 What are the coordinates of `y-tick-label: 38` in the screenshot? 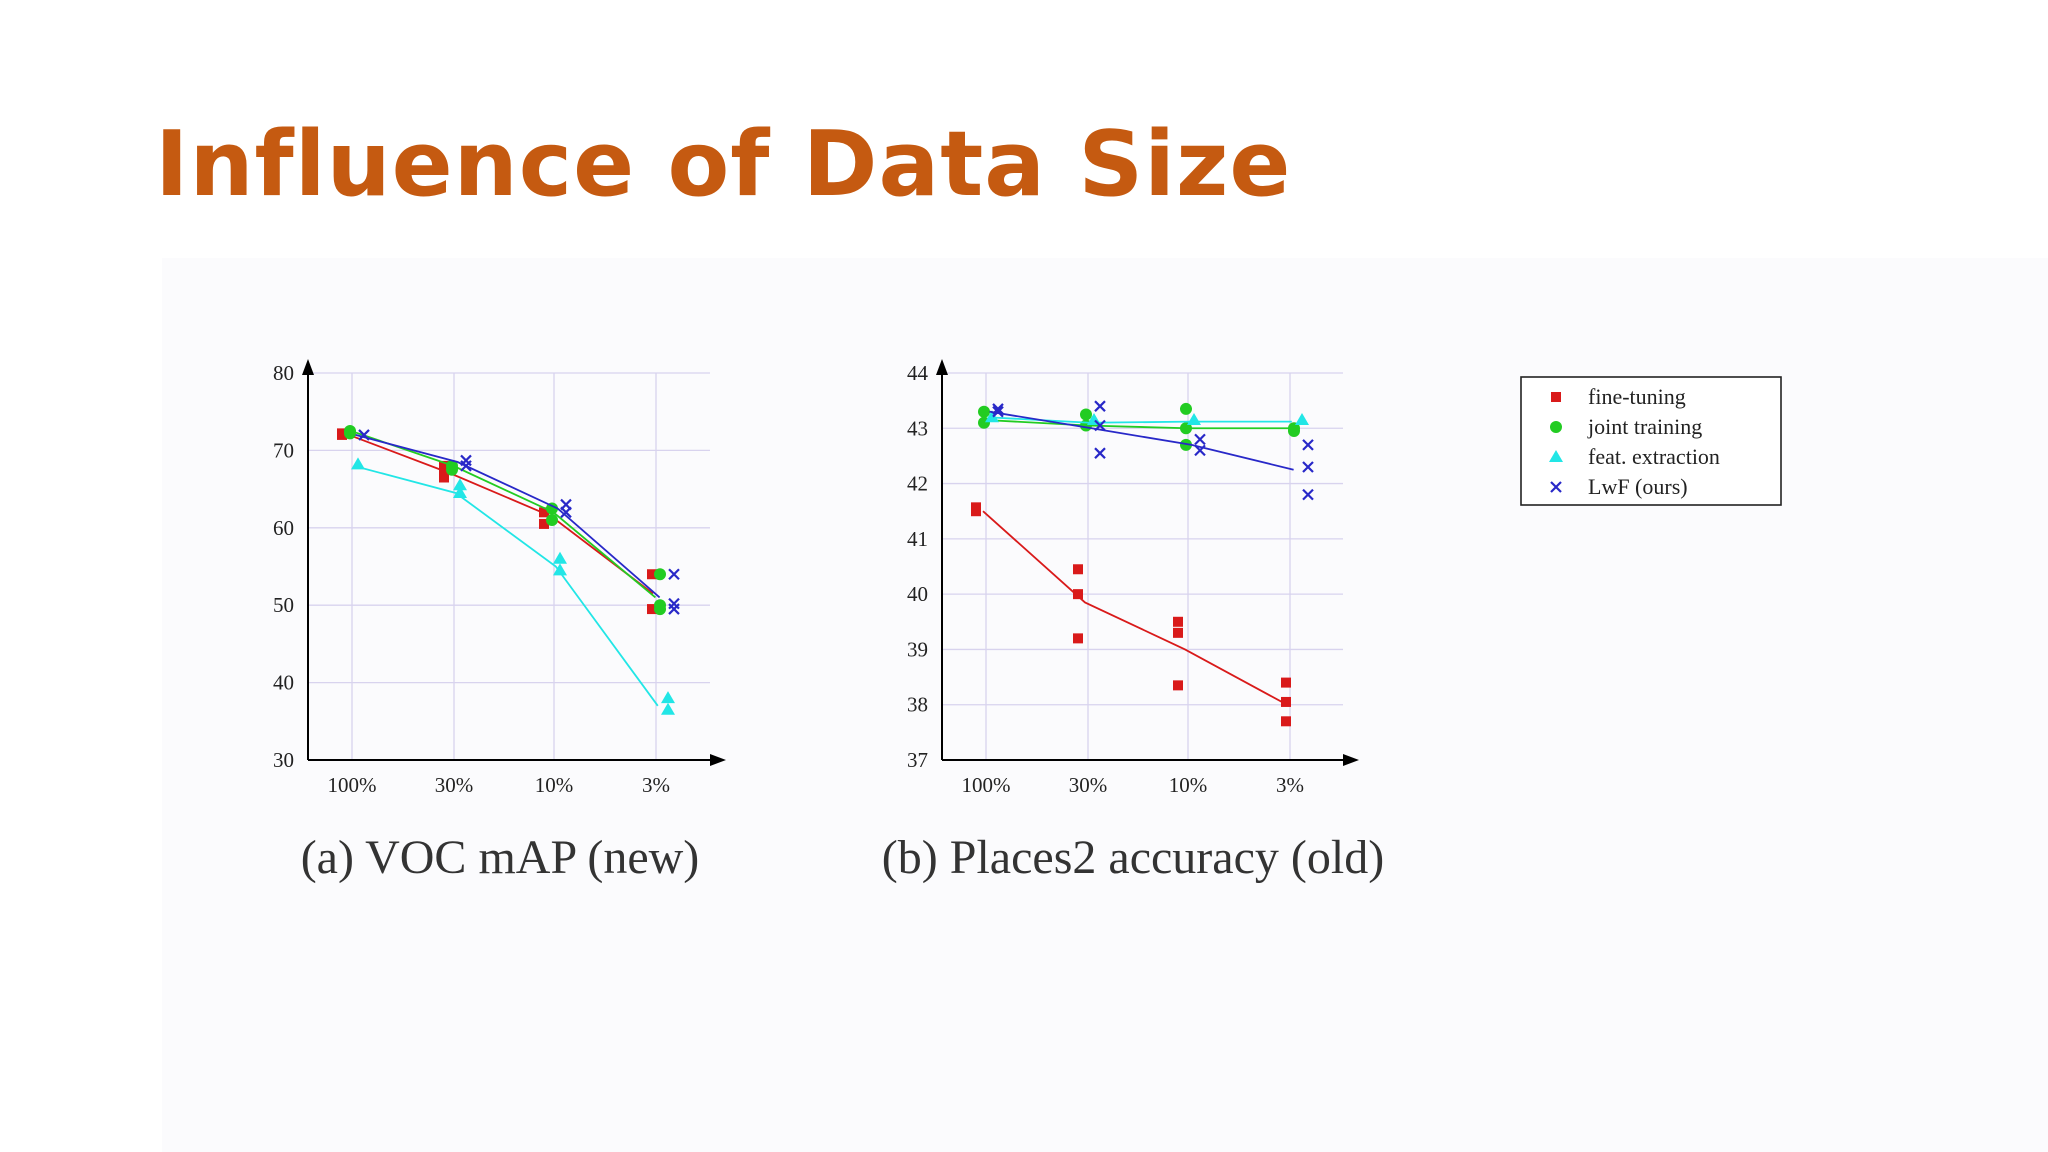 It's located at (917, 705).